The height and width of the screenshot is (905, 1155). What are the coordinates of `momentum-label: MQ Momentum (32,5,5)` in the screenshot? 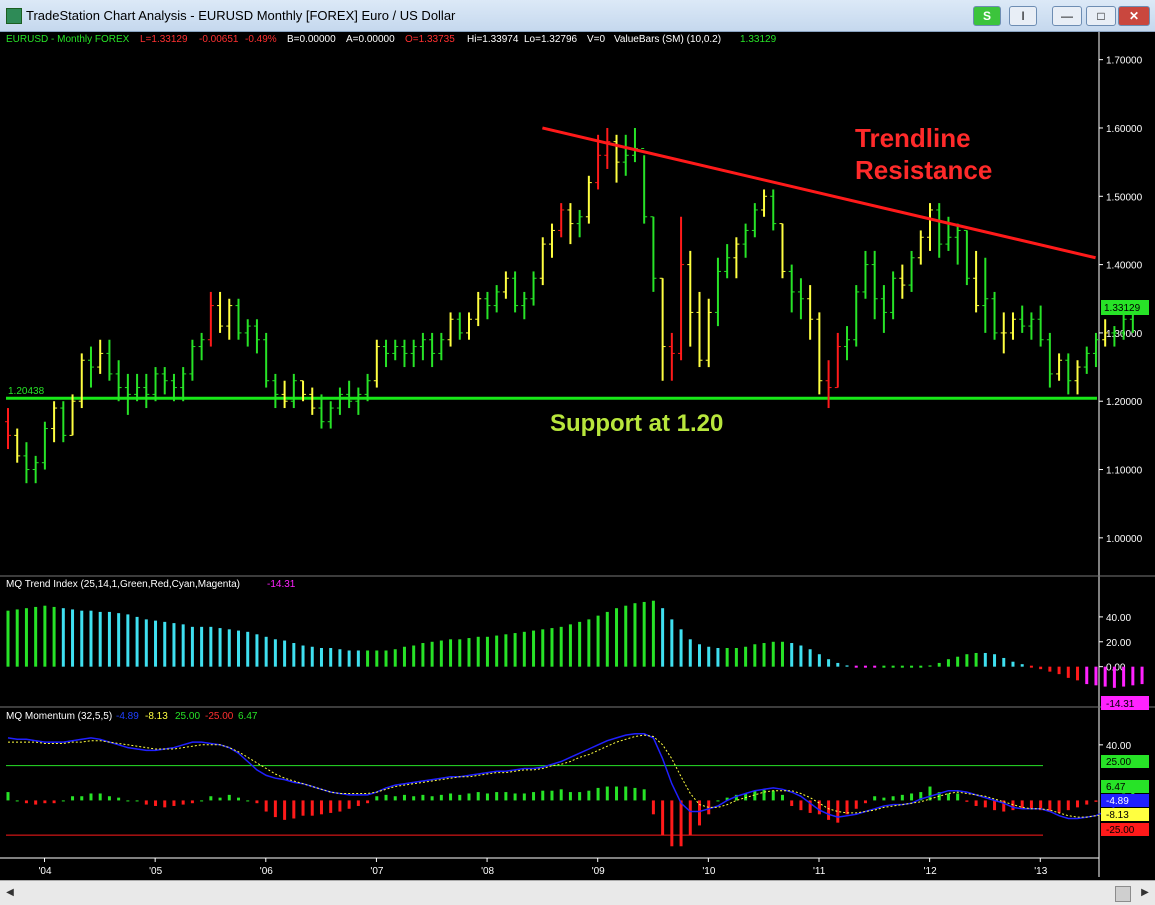 It's located at (59, 716).